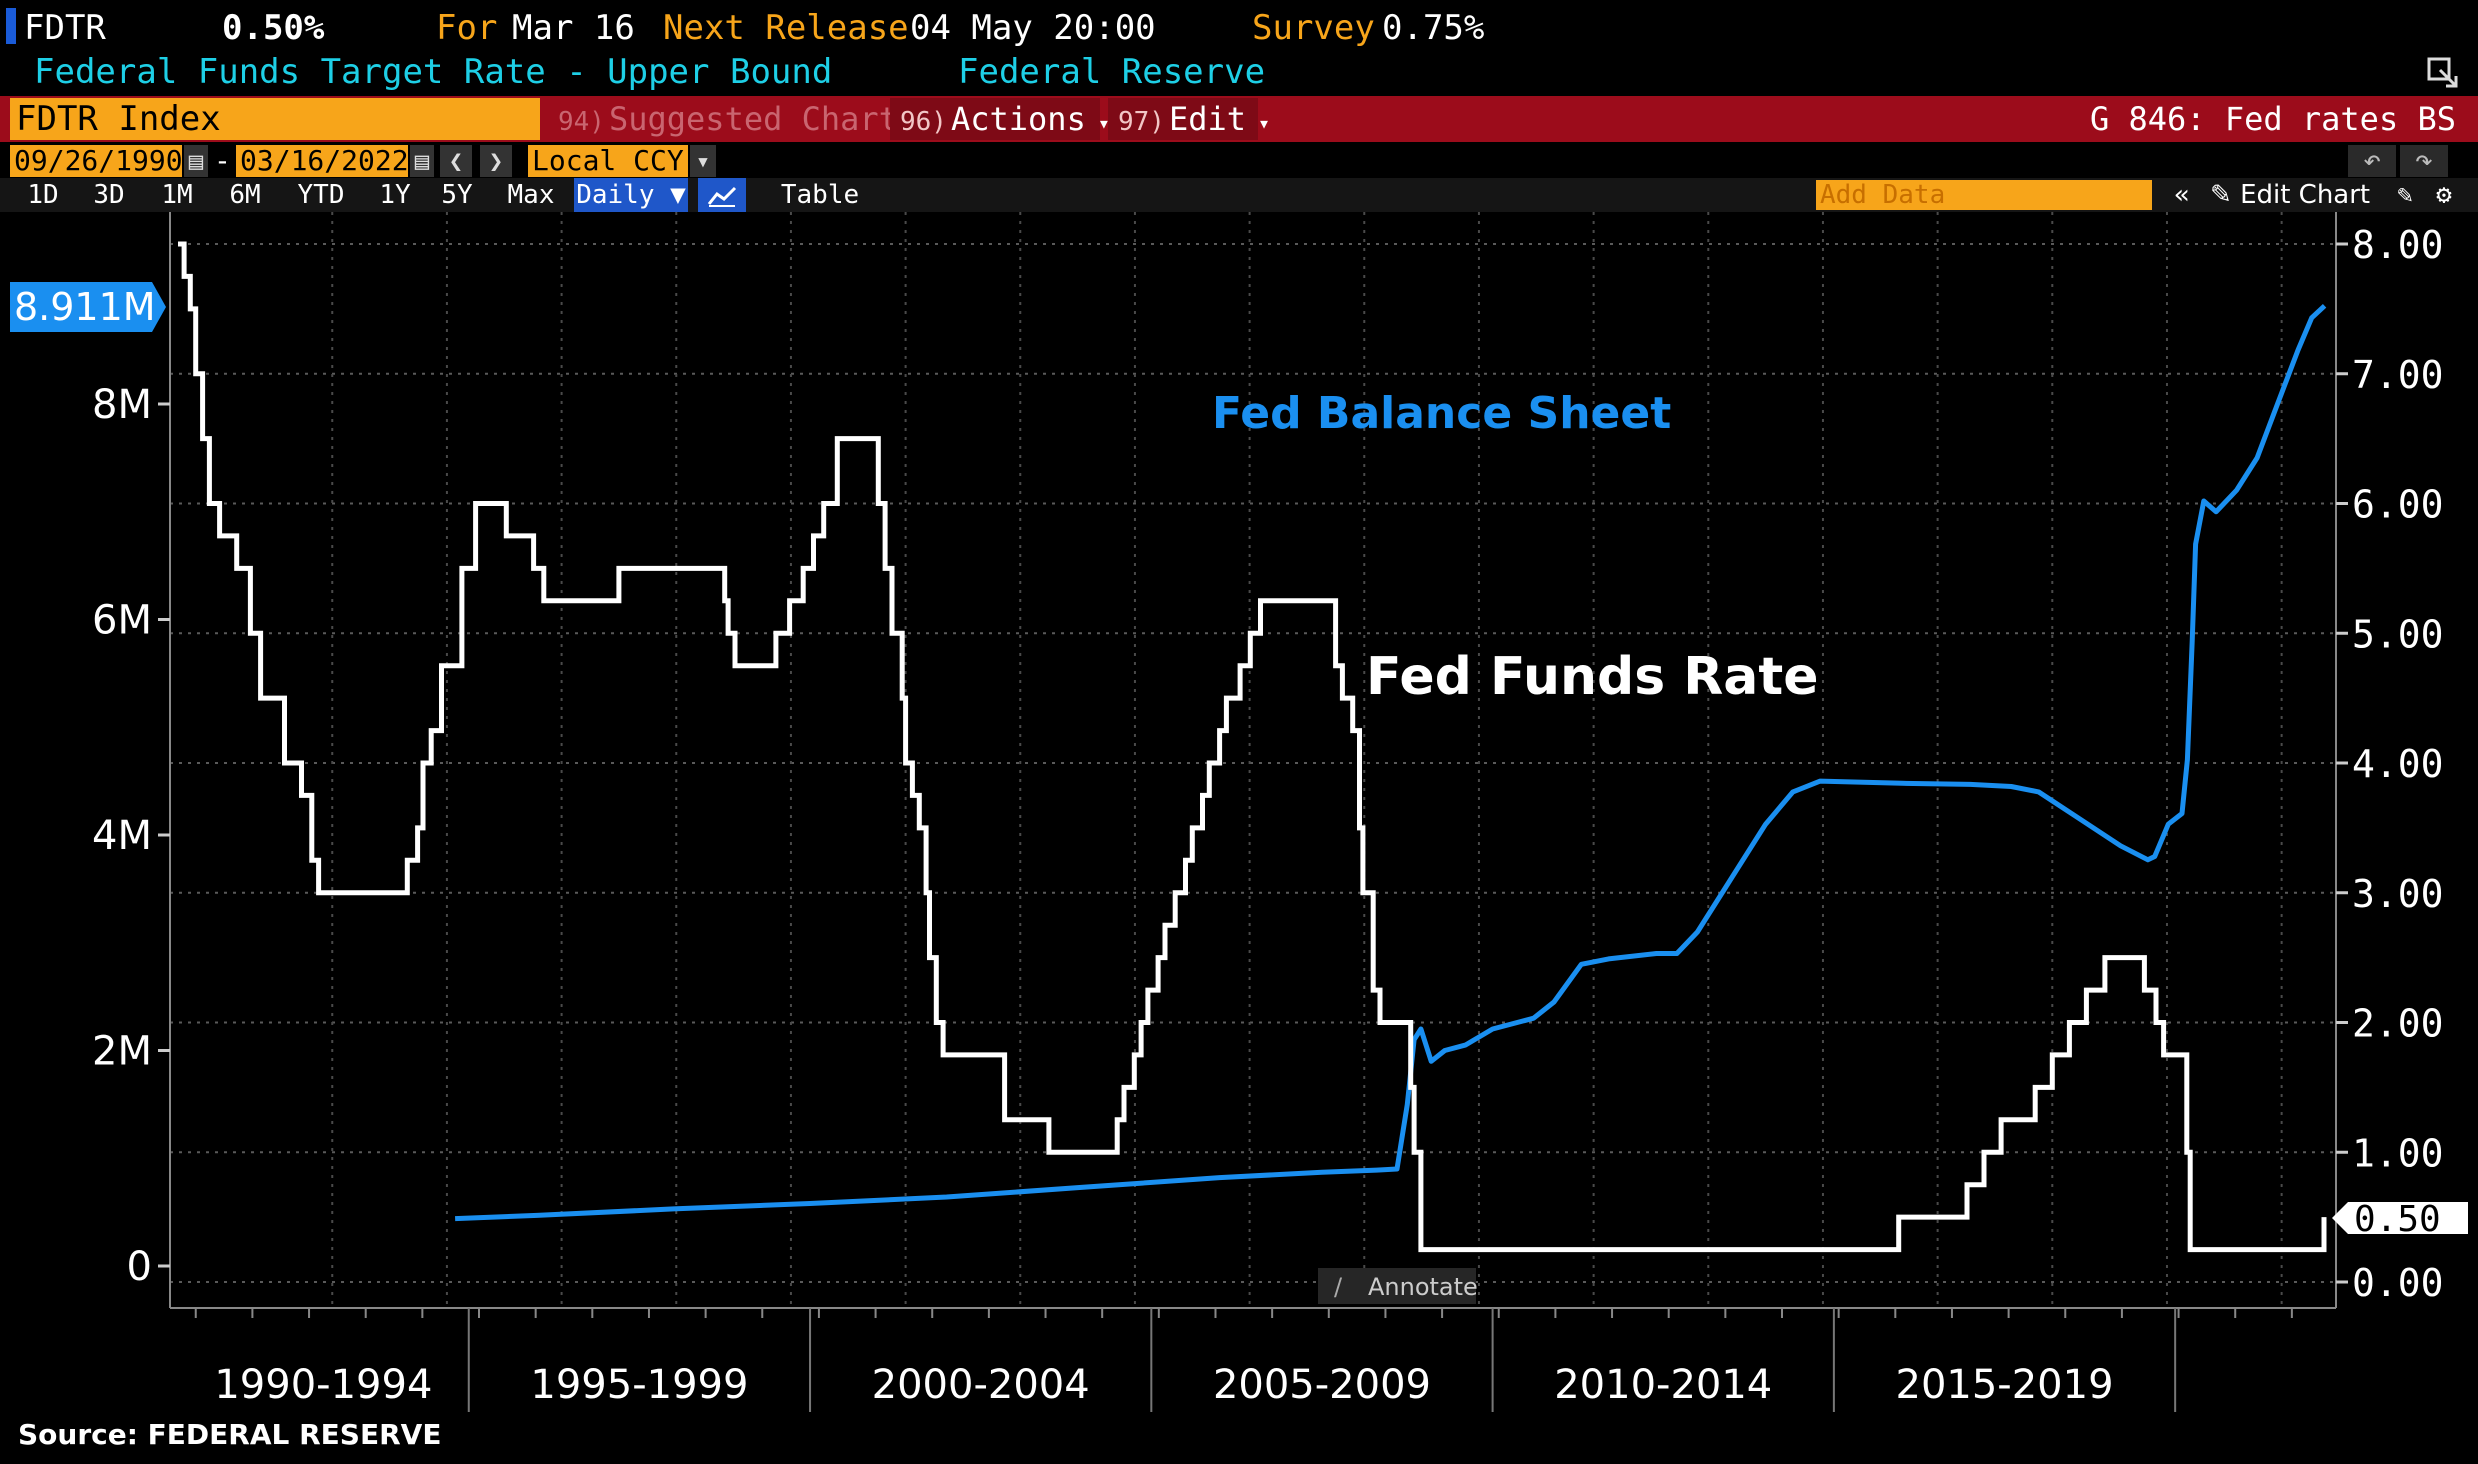  What do you see at coordinates (1112, 72) in the screenshot?
I see `source-name: Federal Reserve` at bounding box center [1112, 72].